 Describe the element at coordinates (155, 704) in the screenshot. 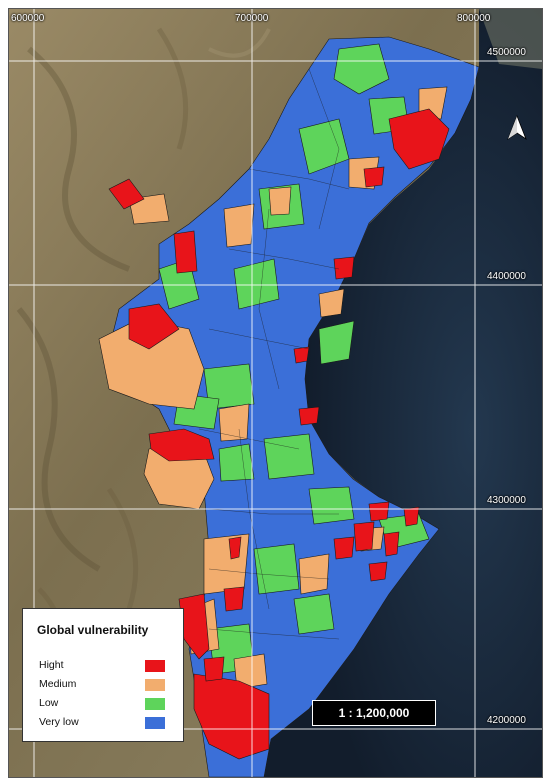

I see `legend-swatch-low` at that location.